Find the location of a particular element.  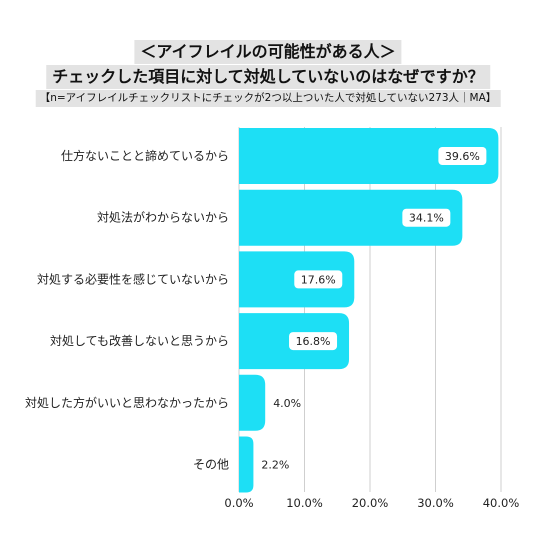

x-tick-label-2: 20.0% is located at coordinates (370, 503).